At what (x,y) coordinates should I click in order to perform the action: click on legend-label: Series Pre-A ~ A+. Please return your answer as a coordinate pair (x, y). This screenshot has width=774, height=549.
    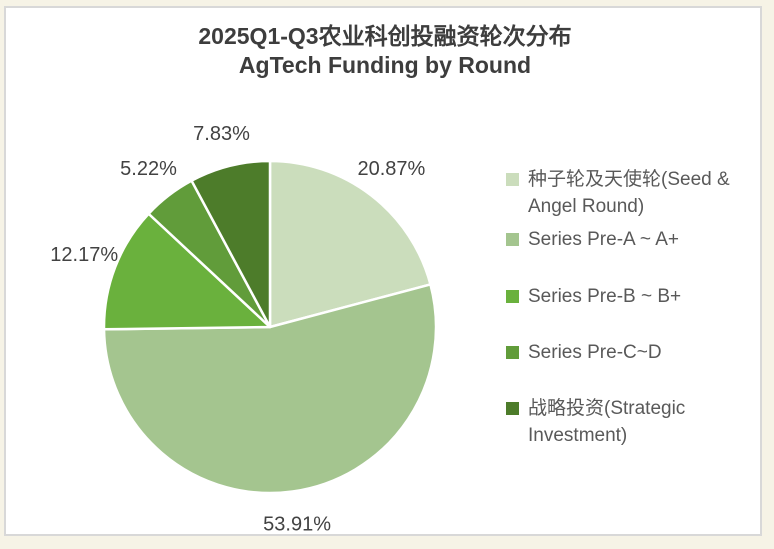
    Looking at the image, I should click on (604, 239).